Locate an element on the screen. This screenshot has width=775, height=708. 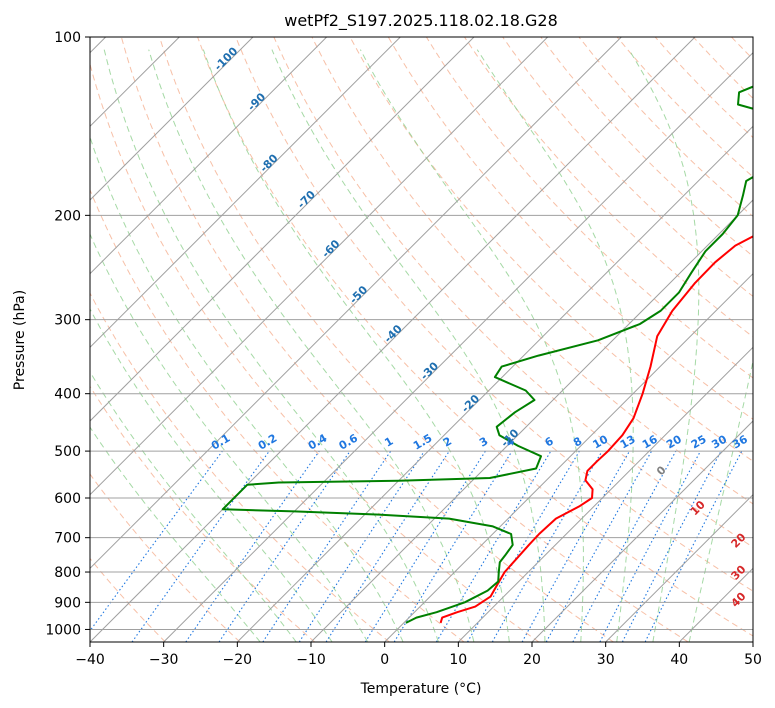
y-tick-label: 700 is located at coordinates (67, 539).